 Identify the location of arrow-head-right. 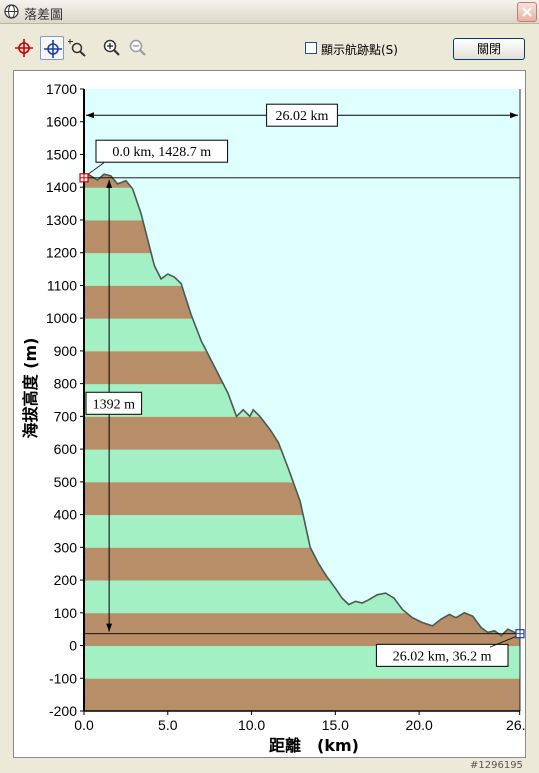
(514, 115).